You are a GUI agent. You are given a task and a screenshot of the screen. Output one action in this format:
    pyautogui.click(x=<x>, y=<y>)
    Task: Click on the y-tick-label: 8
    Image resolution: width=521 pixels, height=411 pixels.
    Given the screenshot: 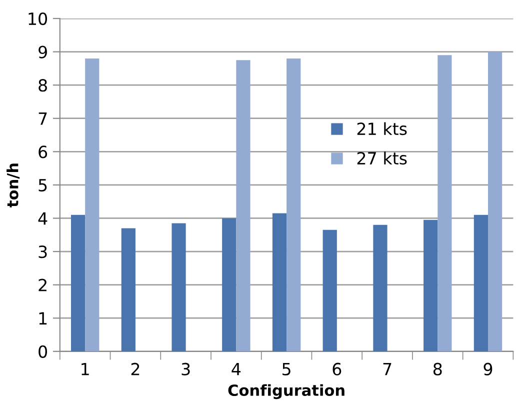 What is the action you would take?
    pyautogui.click(x=42, y=85)
    